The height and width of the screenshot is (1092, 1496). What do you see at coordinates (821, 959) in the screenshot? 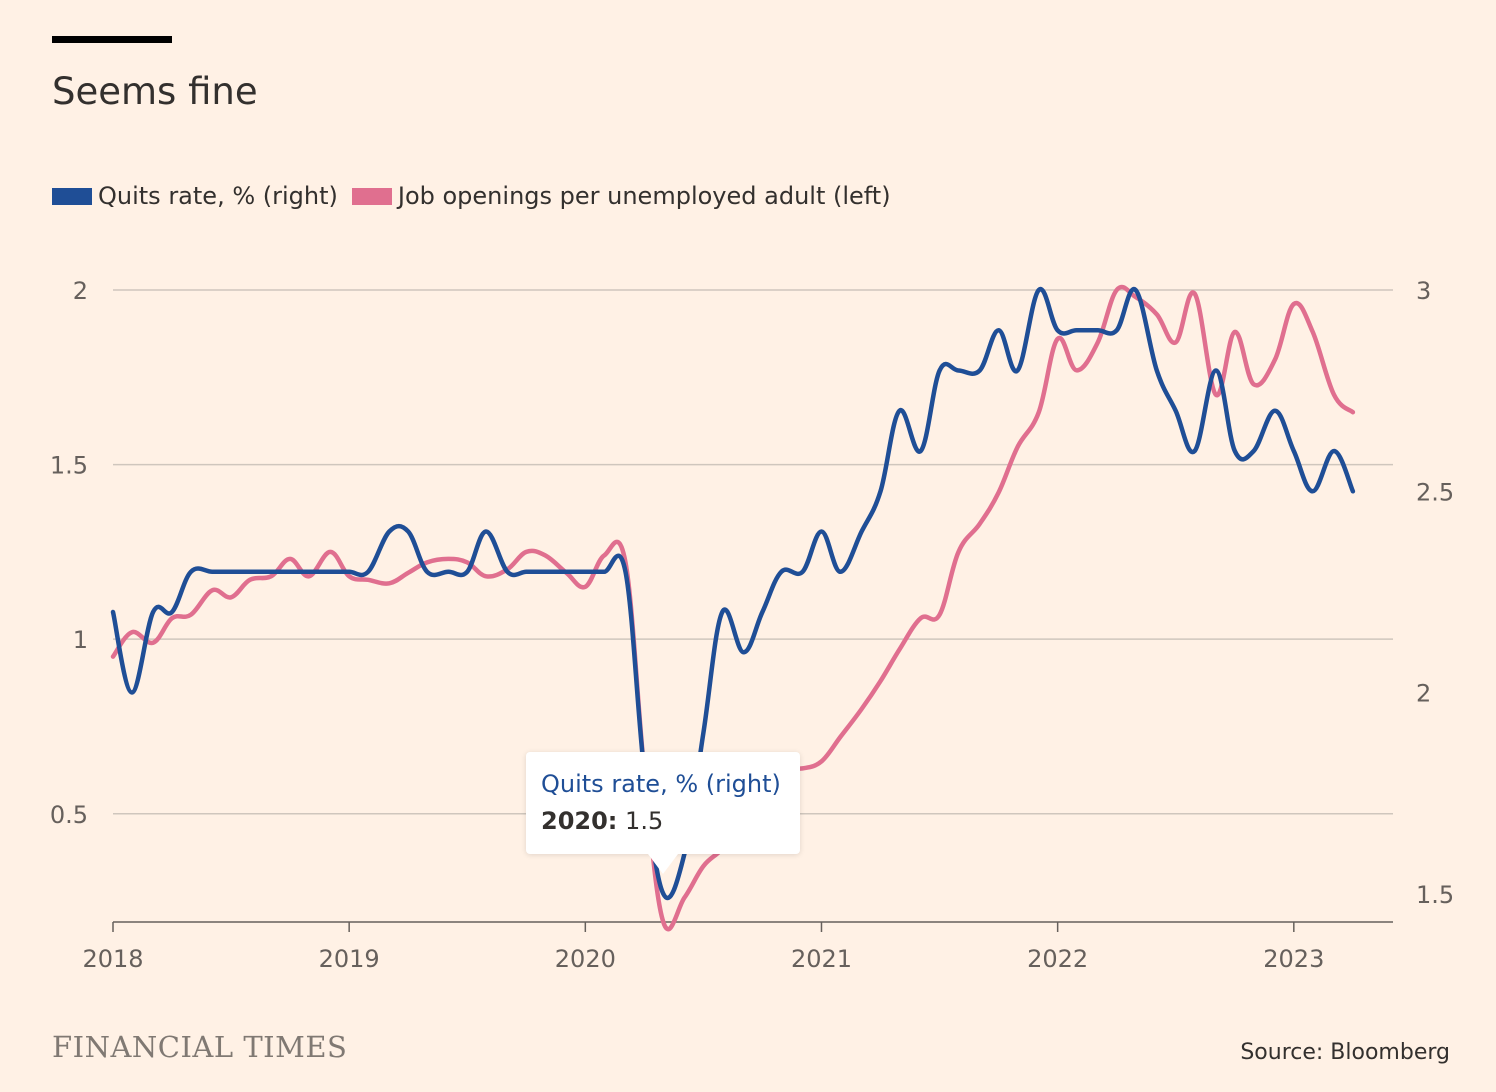
I see `x-tick-label: 2021` at bounding box center [821, 959].